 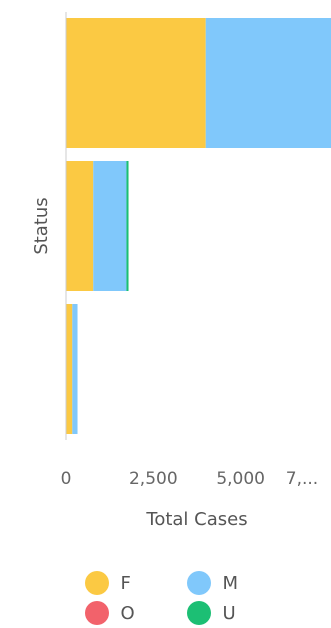 I want to click on legend-item-u: U, so click(x=216, y=613).